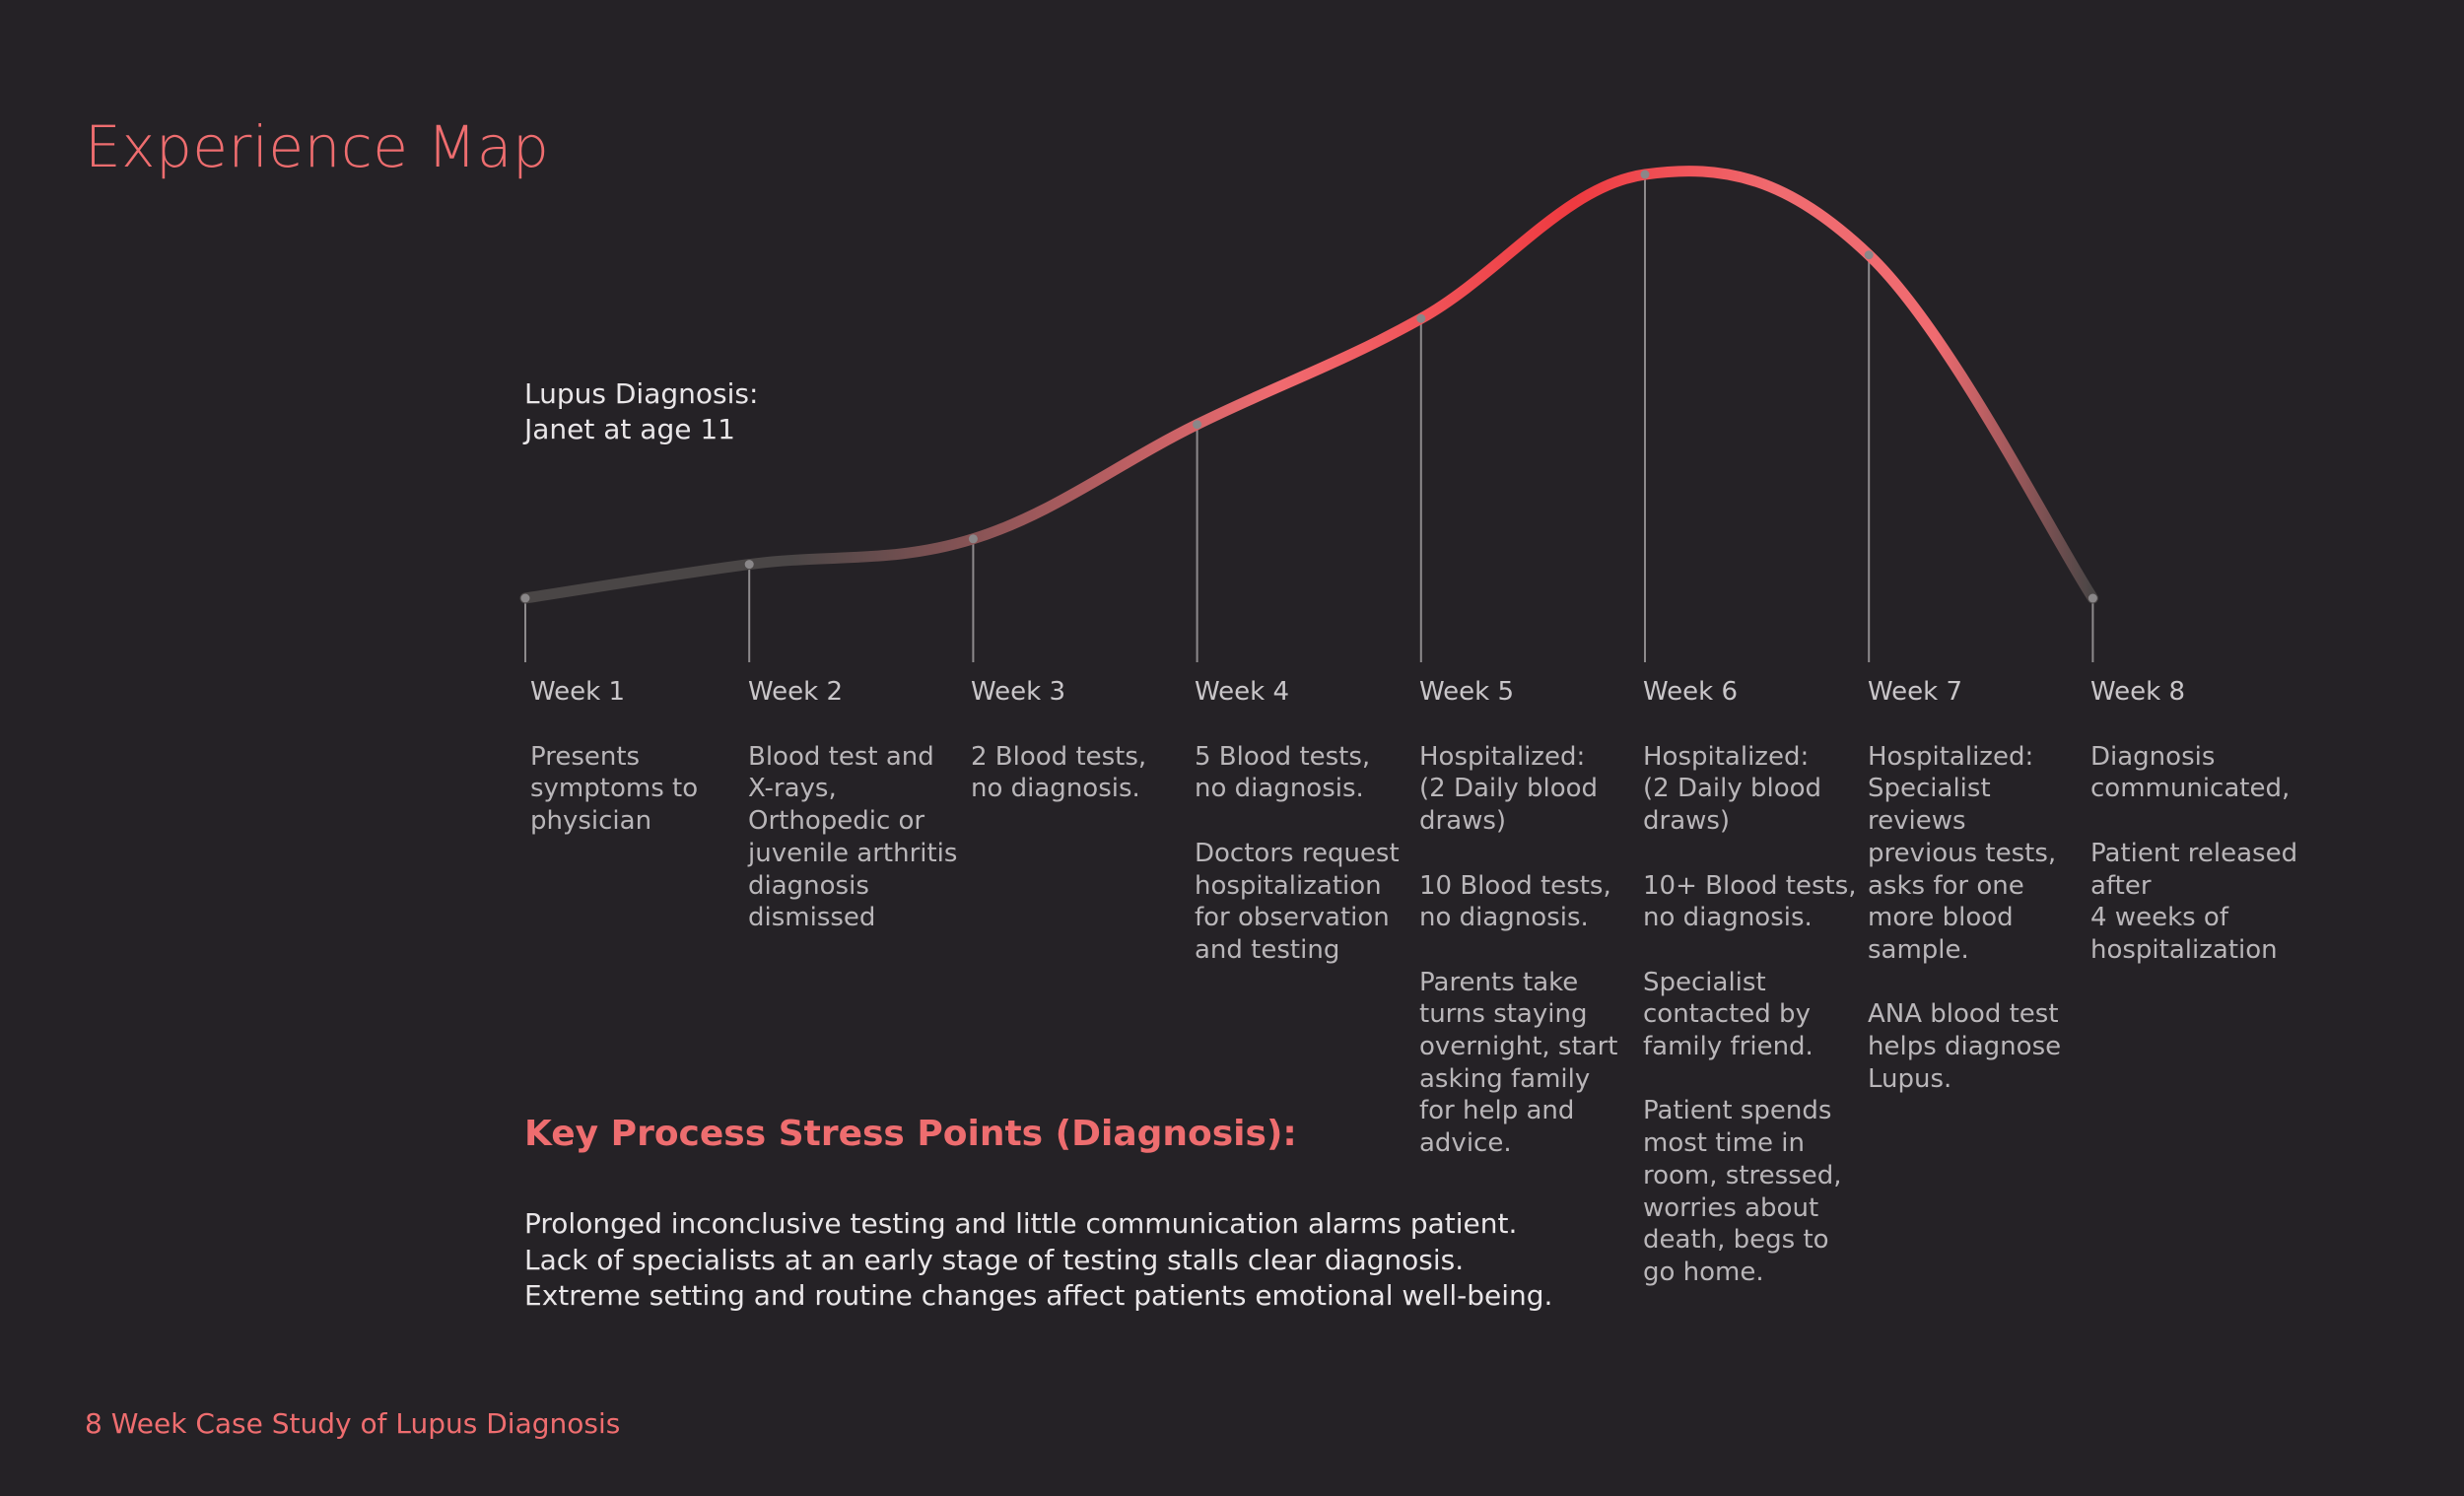 The height and width of the screenshot is (1496, 2464). What do you see at coordinates (629, 429) in the screenshot?
I see `subject-line: Janet at age 11` at bounding box center [629, 429].